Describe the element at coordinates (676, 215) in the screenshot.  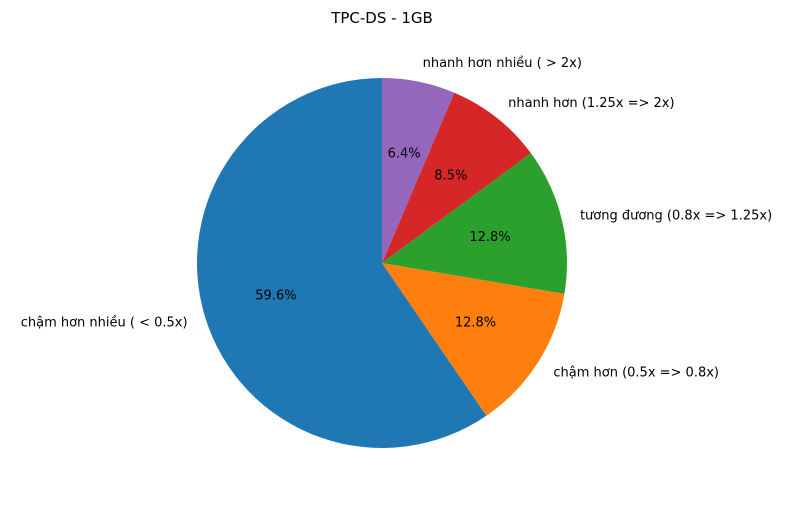
I see `slice-category-label: tương đương (0.8x => 1.25x)` at that location.